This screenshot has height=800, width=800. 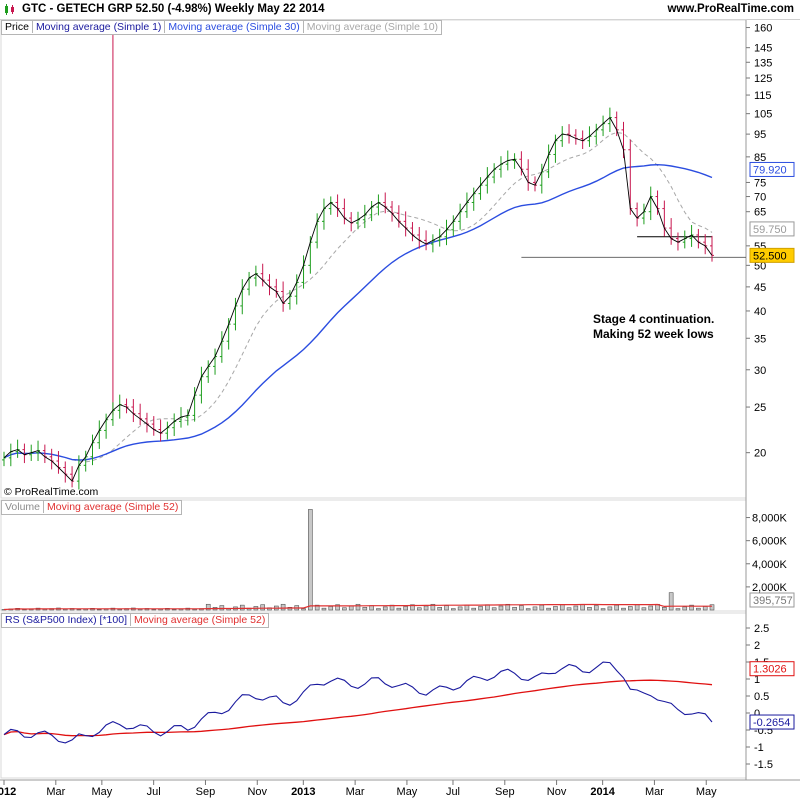 I want to click on price-tick-label: 30, so click(x=760, y=371).